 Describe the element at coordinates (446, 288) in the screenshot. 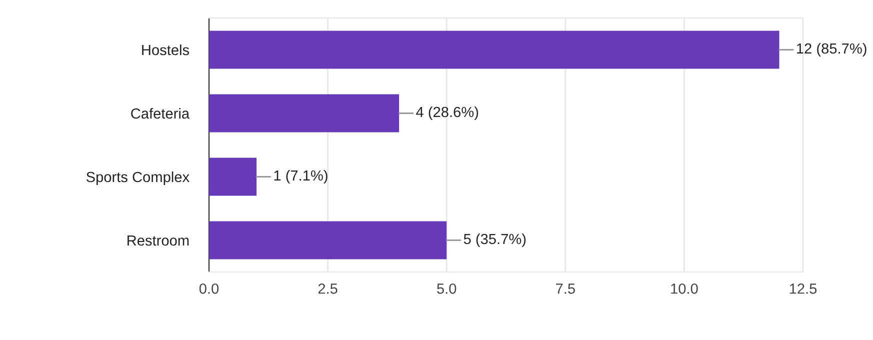

I see `x-tick-label: 5.0` at that location.